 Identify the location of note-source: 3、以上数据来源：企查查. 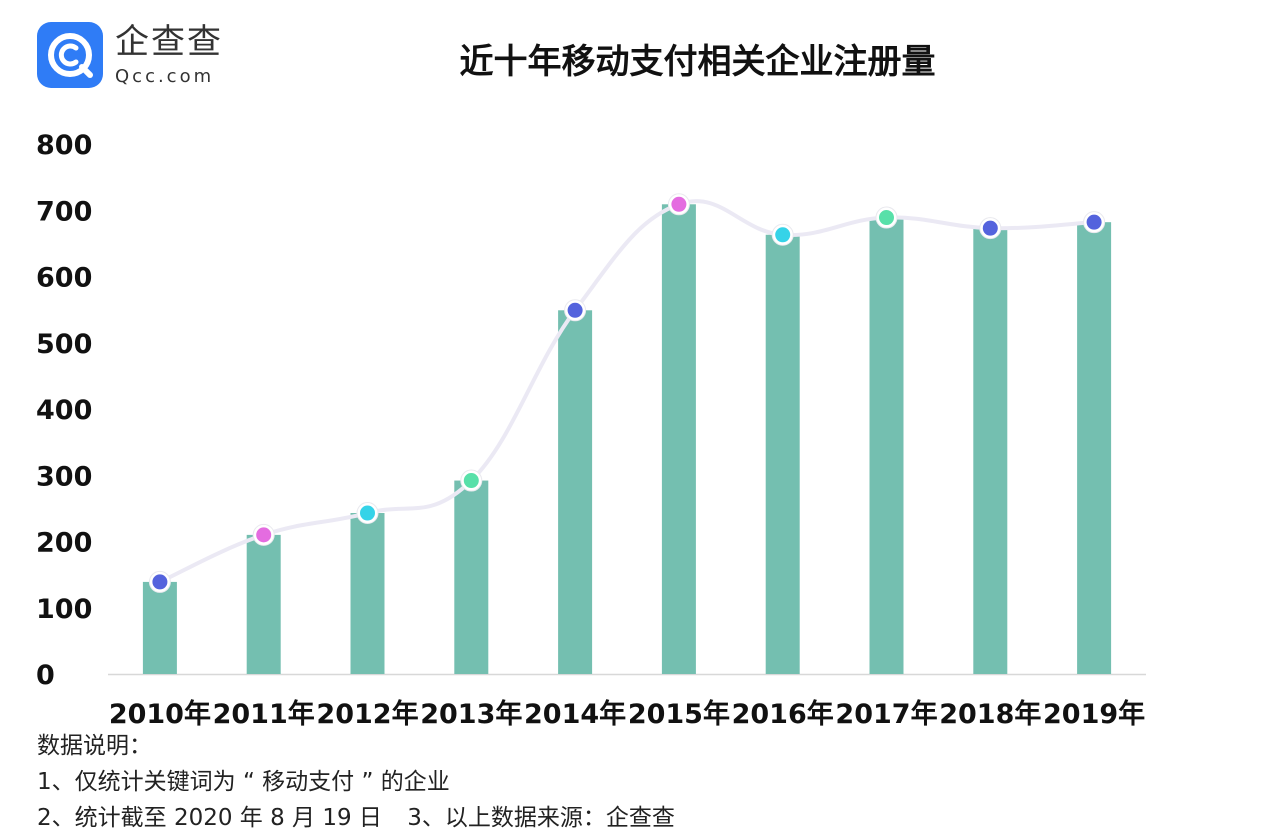
(541, 818).